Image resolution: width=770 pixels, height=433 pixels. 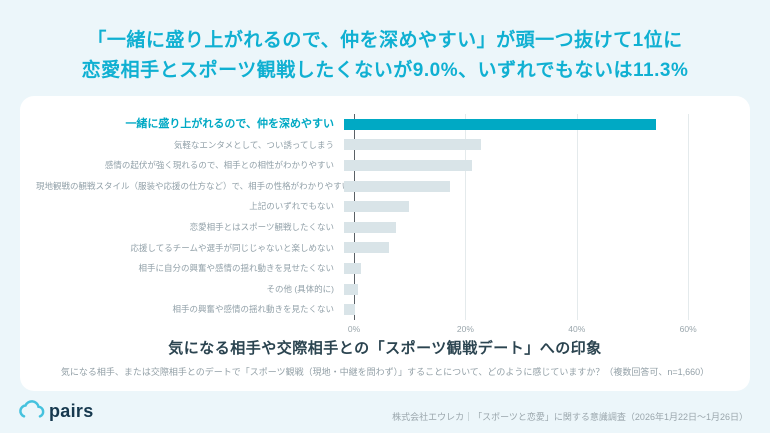 I want to click on bar-label: 感情の起伏が強く現れるので、相手との相性がわかりやすい, so click(x=219, y=165).